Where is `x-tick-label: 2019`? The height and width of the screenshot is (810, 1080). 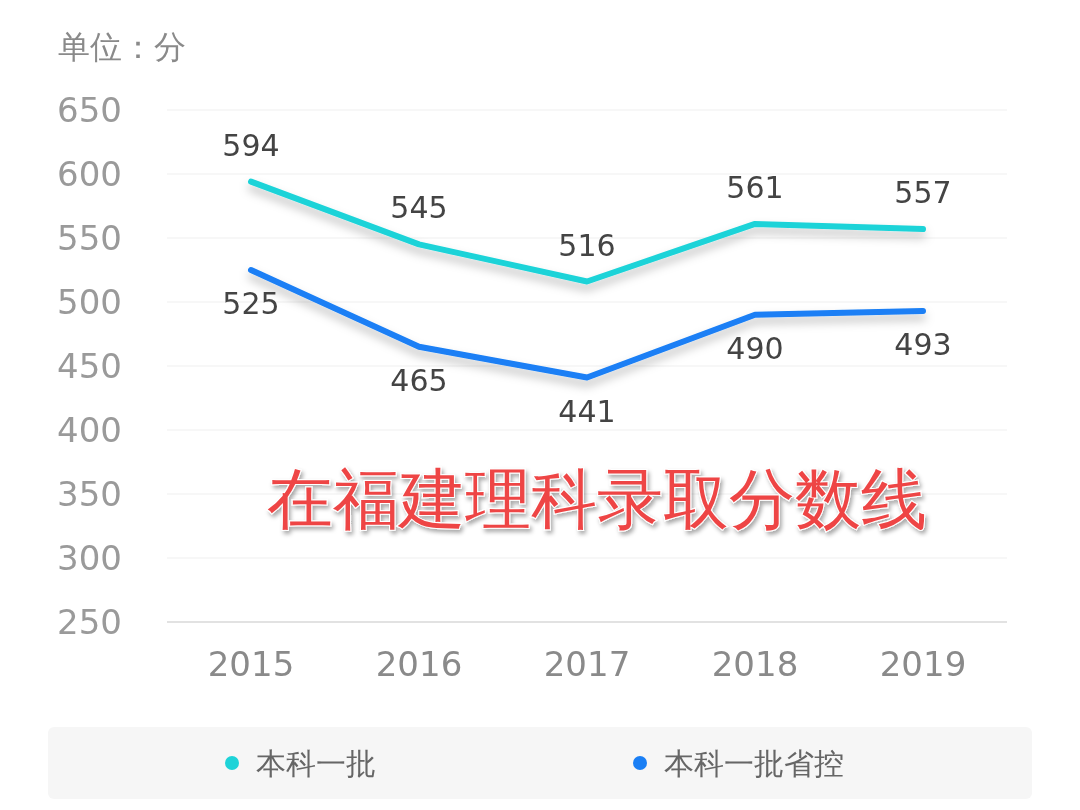
x-tick-label: 2019 is located at coordinates (923, 664).